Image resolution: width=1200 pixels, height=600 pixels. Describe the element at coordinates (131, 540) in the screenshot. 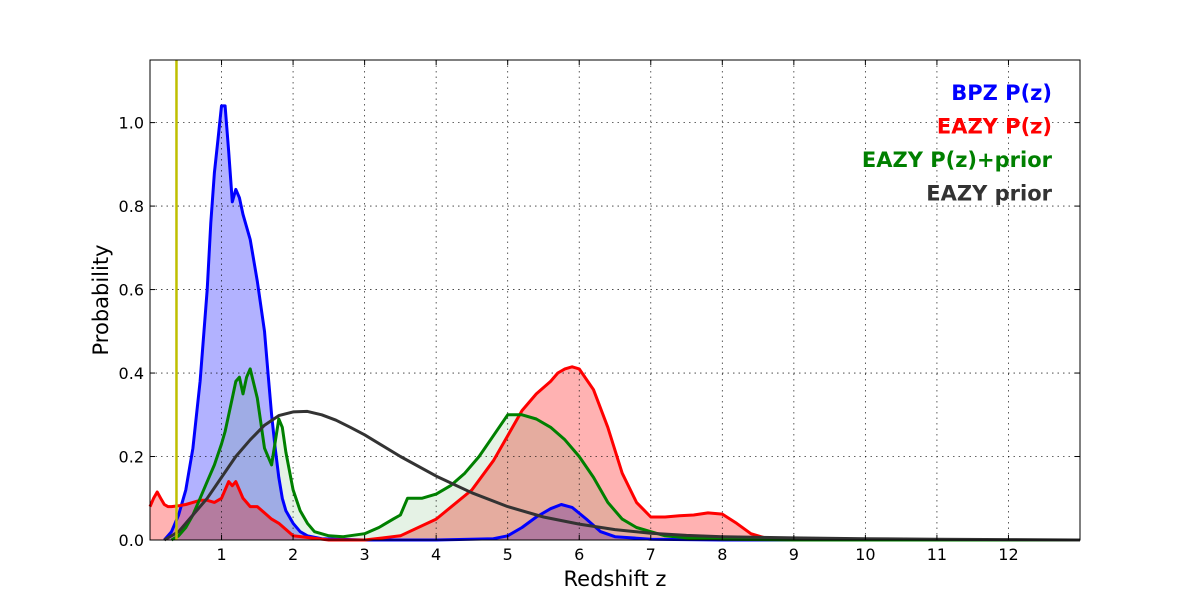

I see `y-tick-label: 0.0` at that location.